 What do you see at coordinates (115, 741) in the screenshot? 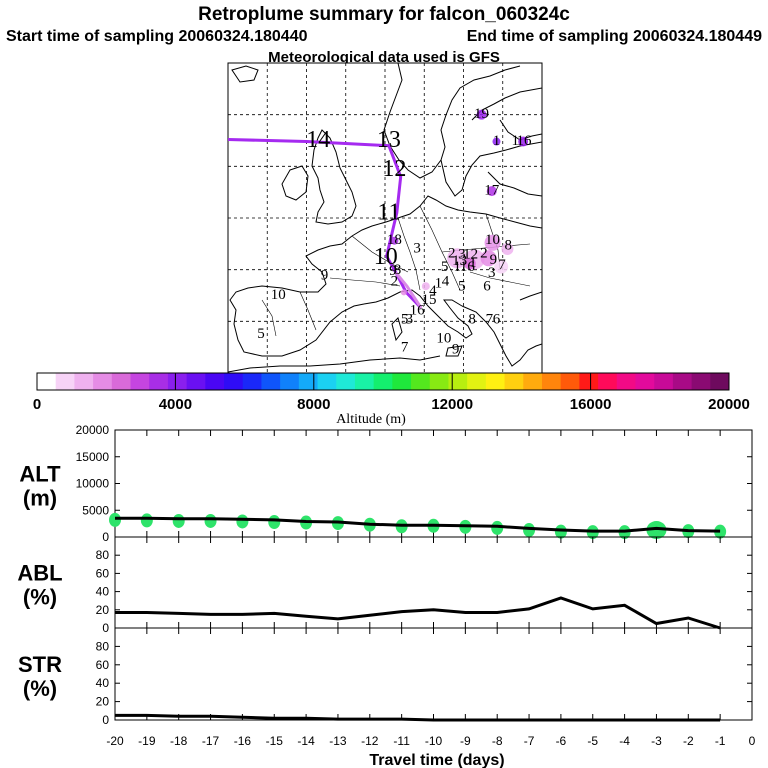
I see `x-tick-label: -20` at bounding box center [115, 741].